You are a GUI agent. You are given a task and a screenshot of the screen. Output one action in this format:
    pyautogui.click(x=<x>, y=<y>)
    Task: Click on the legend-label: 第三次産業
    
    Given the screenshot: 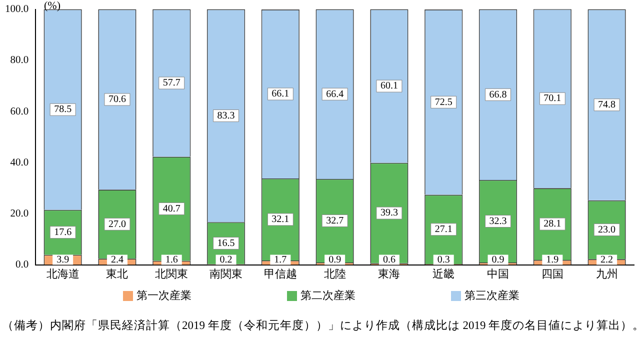 What is the action you would take?
    pyautogui.click(x=492, y=296)
    